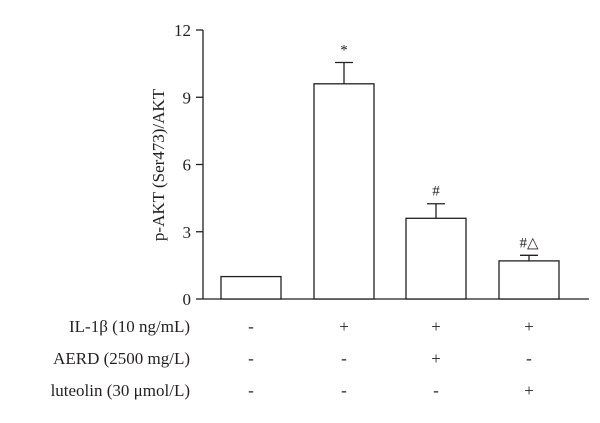 The image size is (600, 423). I want to click on y-tick-label-0: 0, so click(187, 299).